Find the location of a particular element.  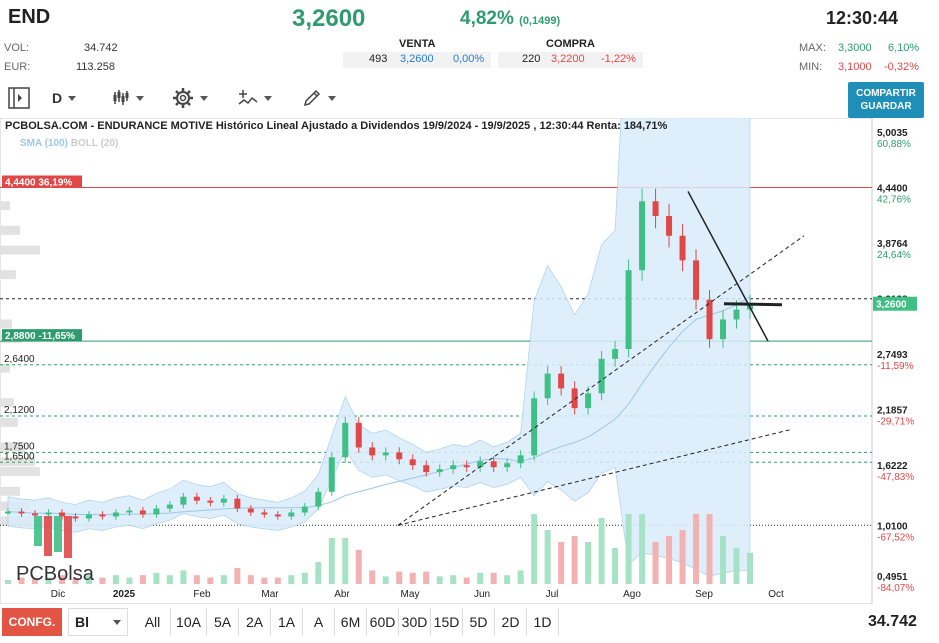

sell-pct: 0,00% is located at coordinates (469, 59).